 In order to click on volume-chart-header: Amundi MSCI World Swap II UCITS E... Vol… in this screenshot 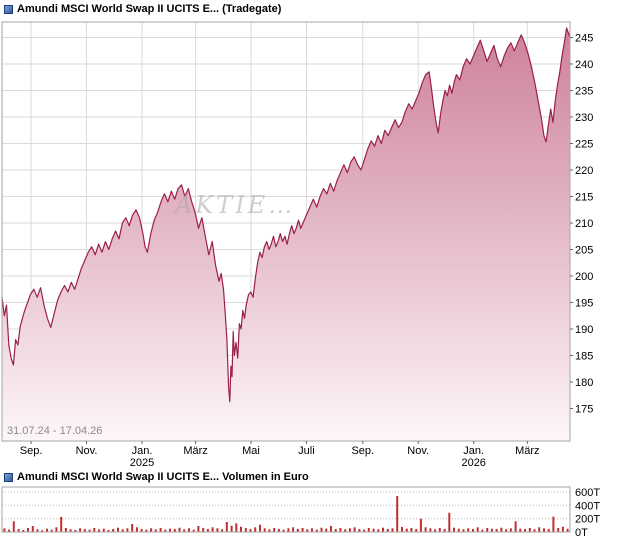, I will do `click(156, 477)`.